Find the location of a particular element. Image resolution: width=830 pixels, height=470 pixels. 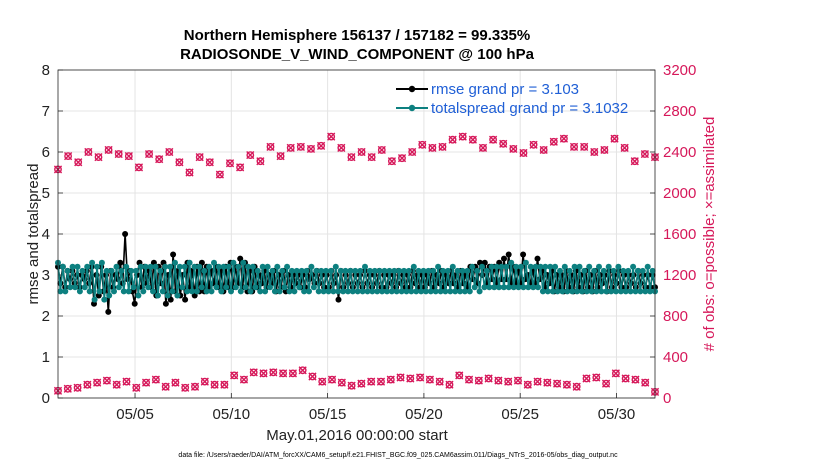

series-spread is located at coordinates (356, 281).